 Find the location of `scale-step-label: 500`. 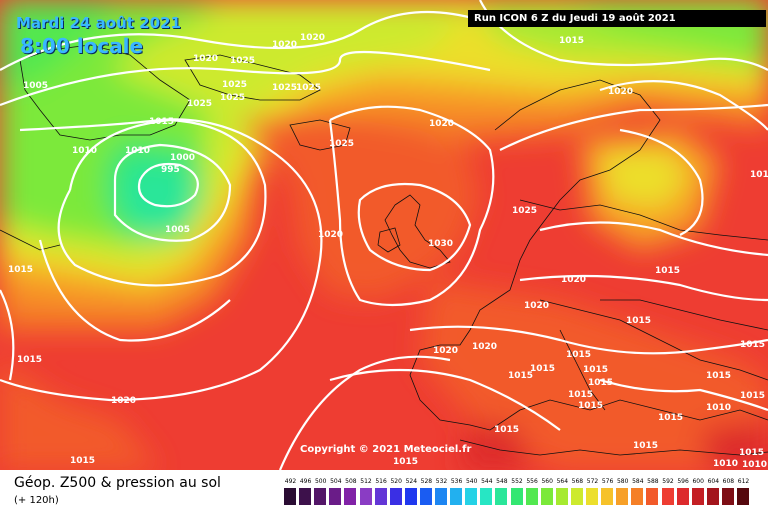

scale-step-label: 500 is located at coordinates (320, 481).